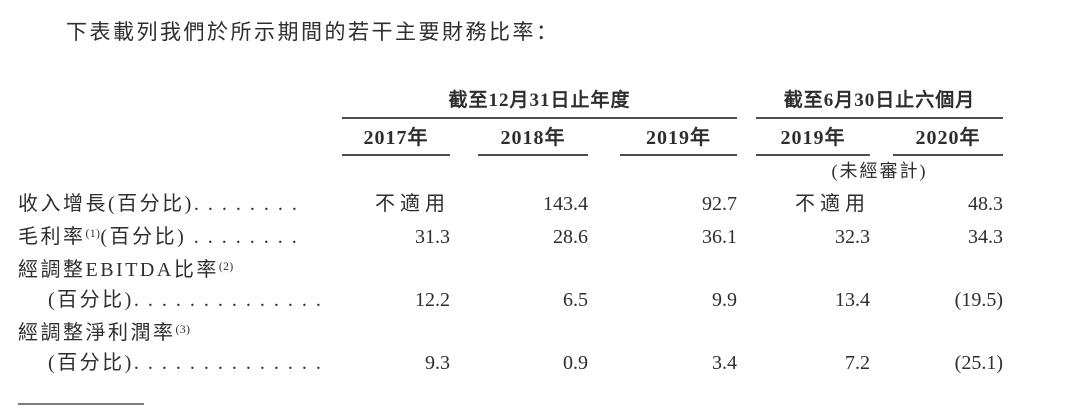 Image resolution: width=1080 pixels, height=413 pixels. Describe the element at coordinates (724, 300) in the screenshot. I see `value-cell: 9.9` at that location.